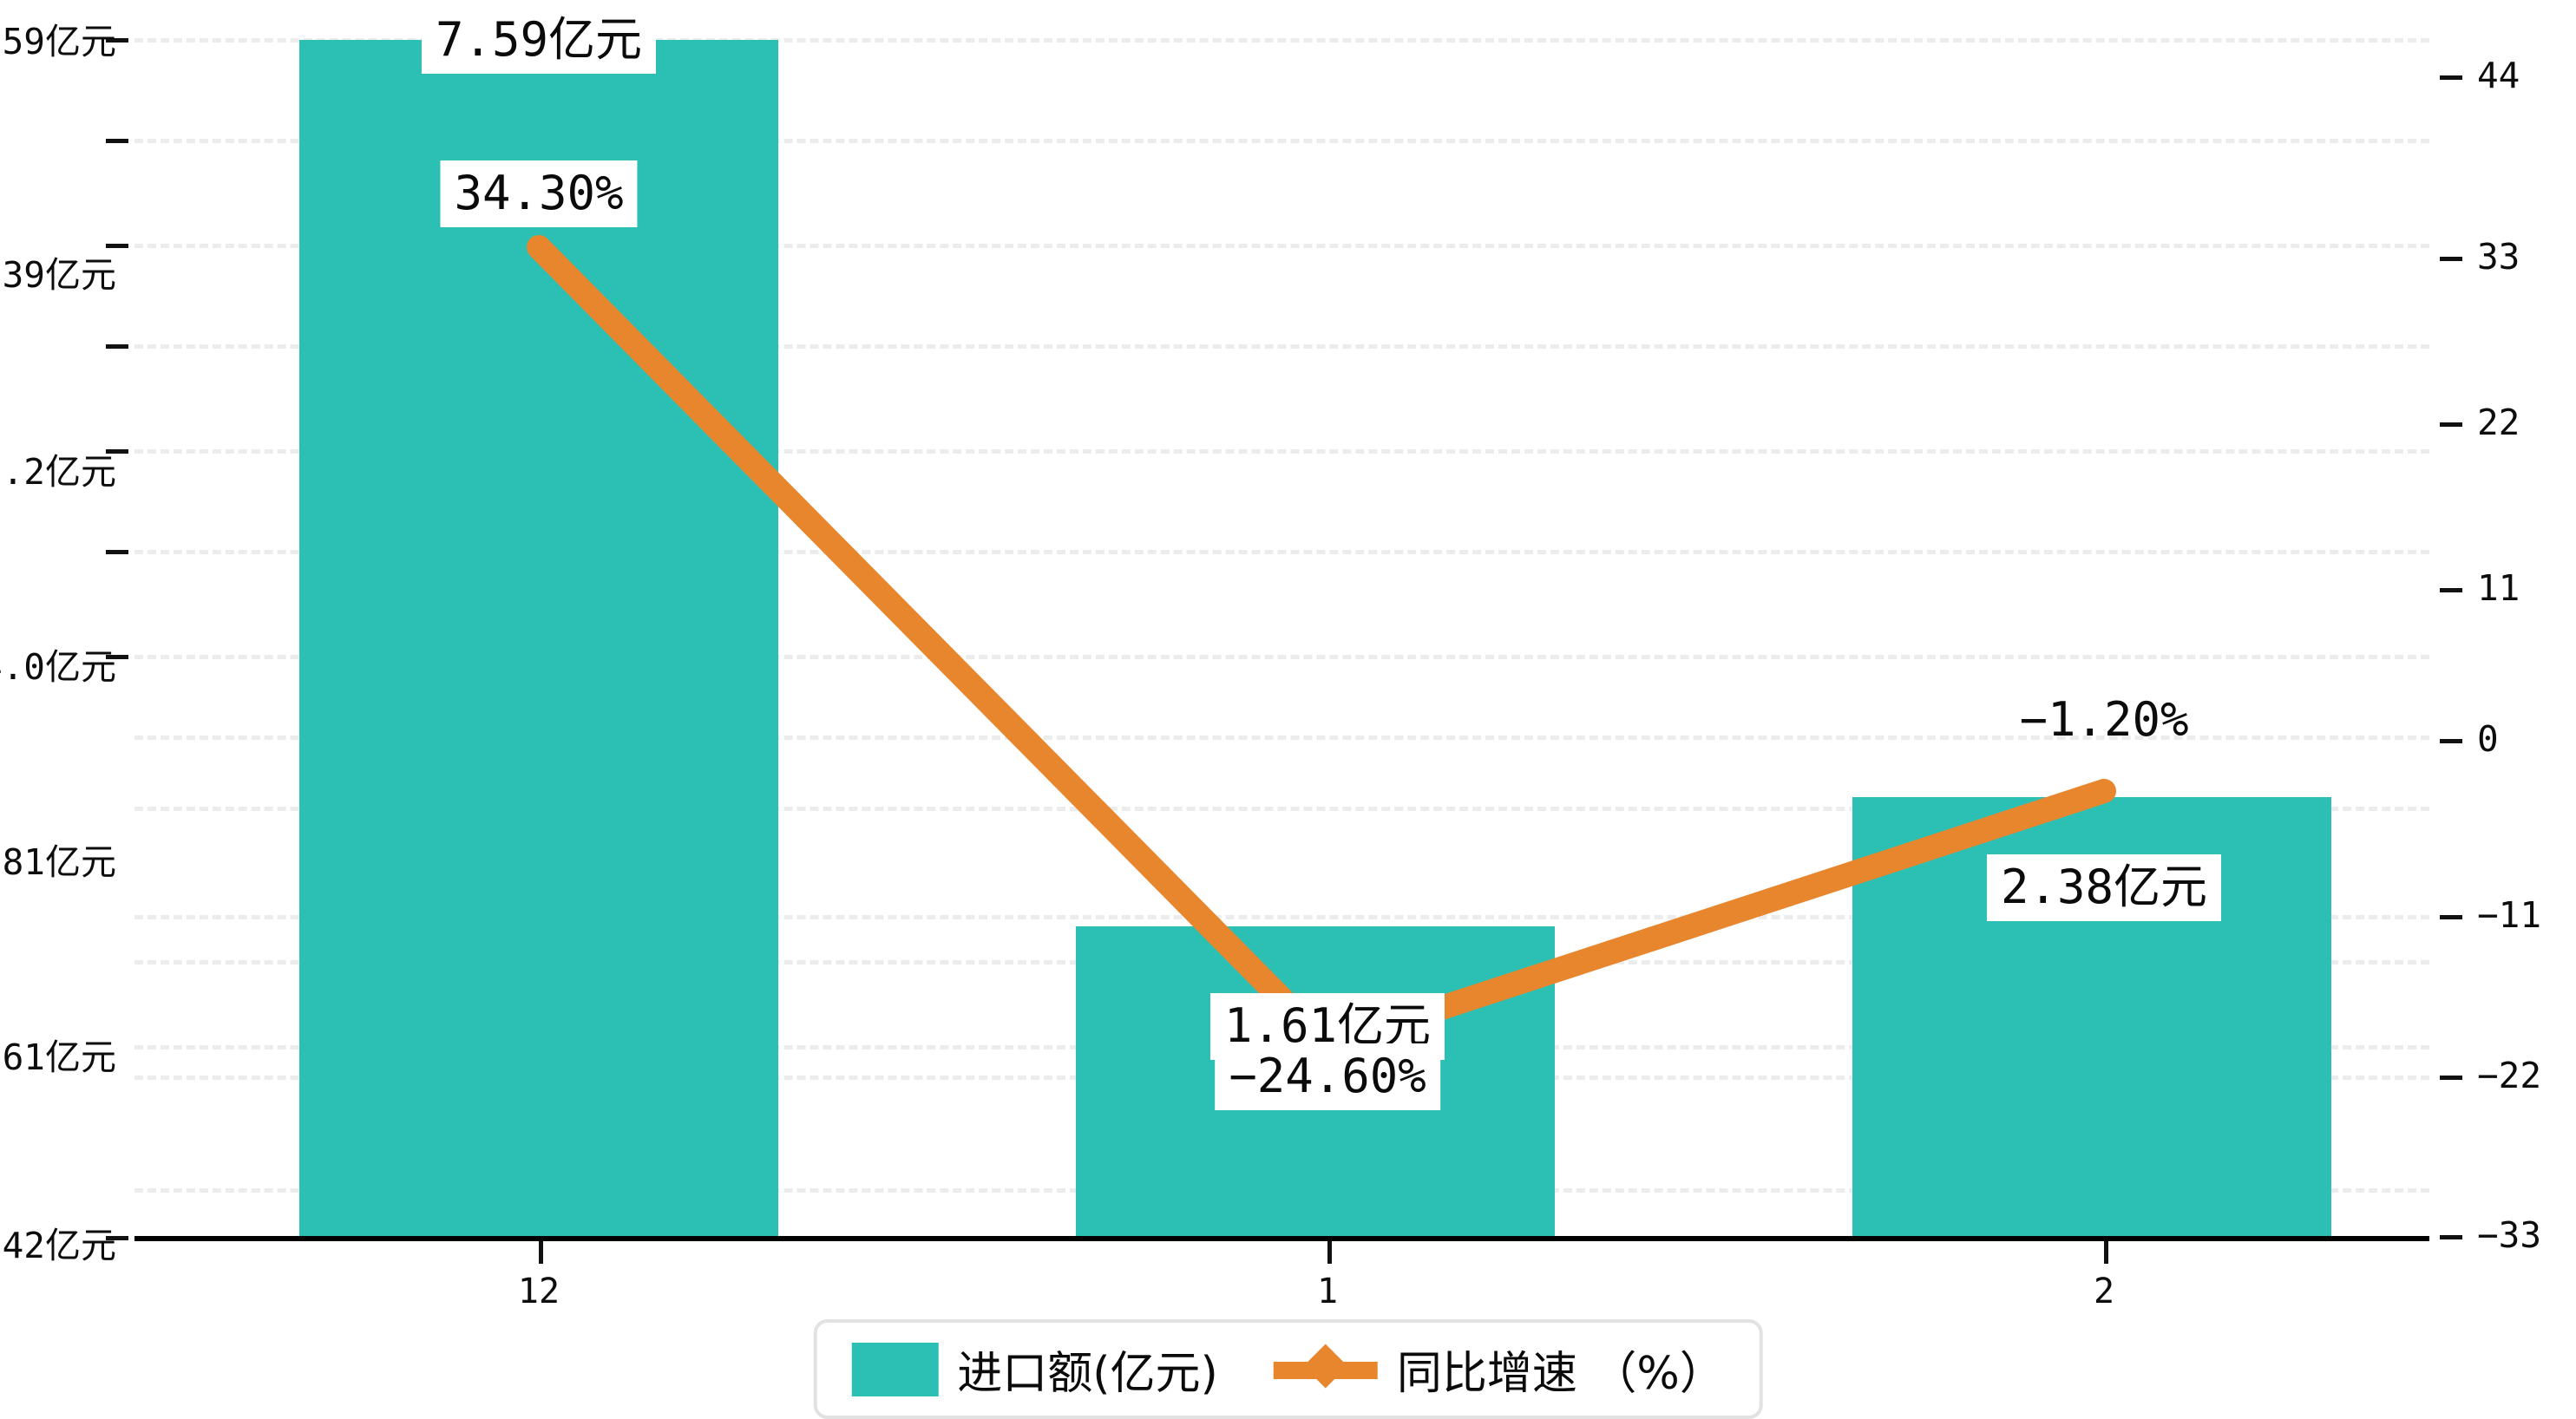 The height and width of the screenshot is (1419, 2576). Describe the element at coordinates (58, 1057) in the screenshot. I see `y-axis-left-label: 1.61亿元` at that location.